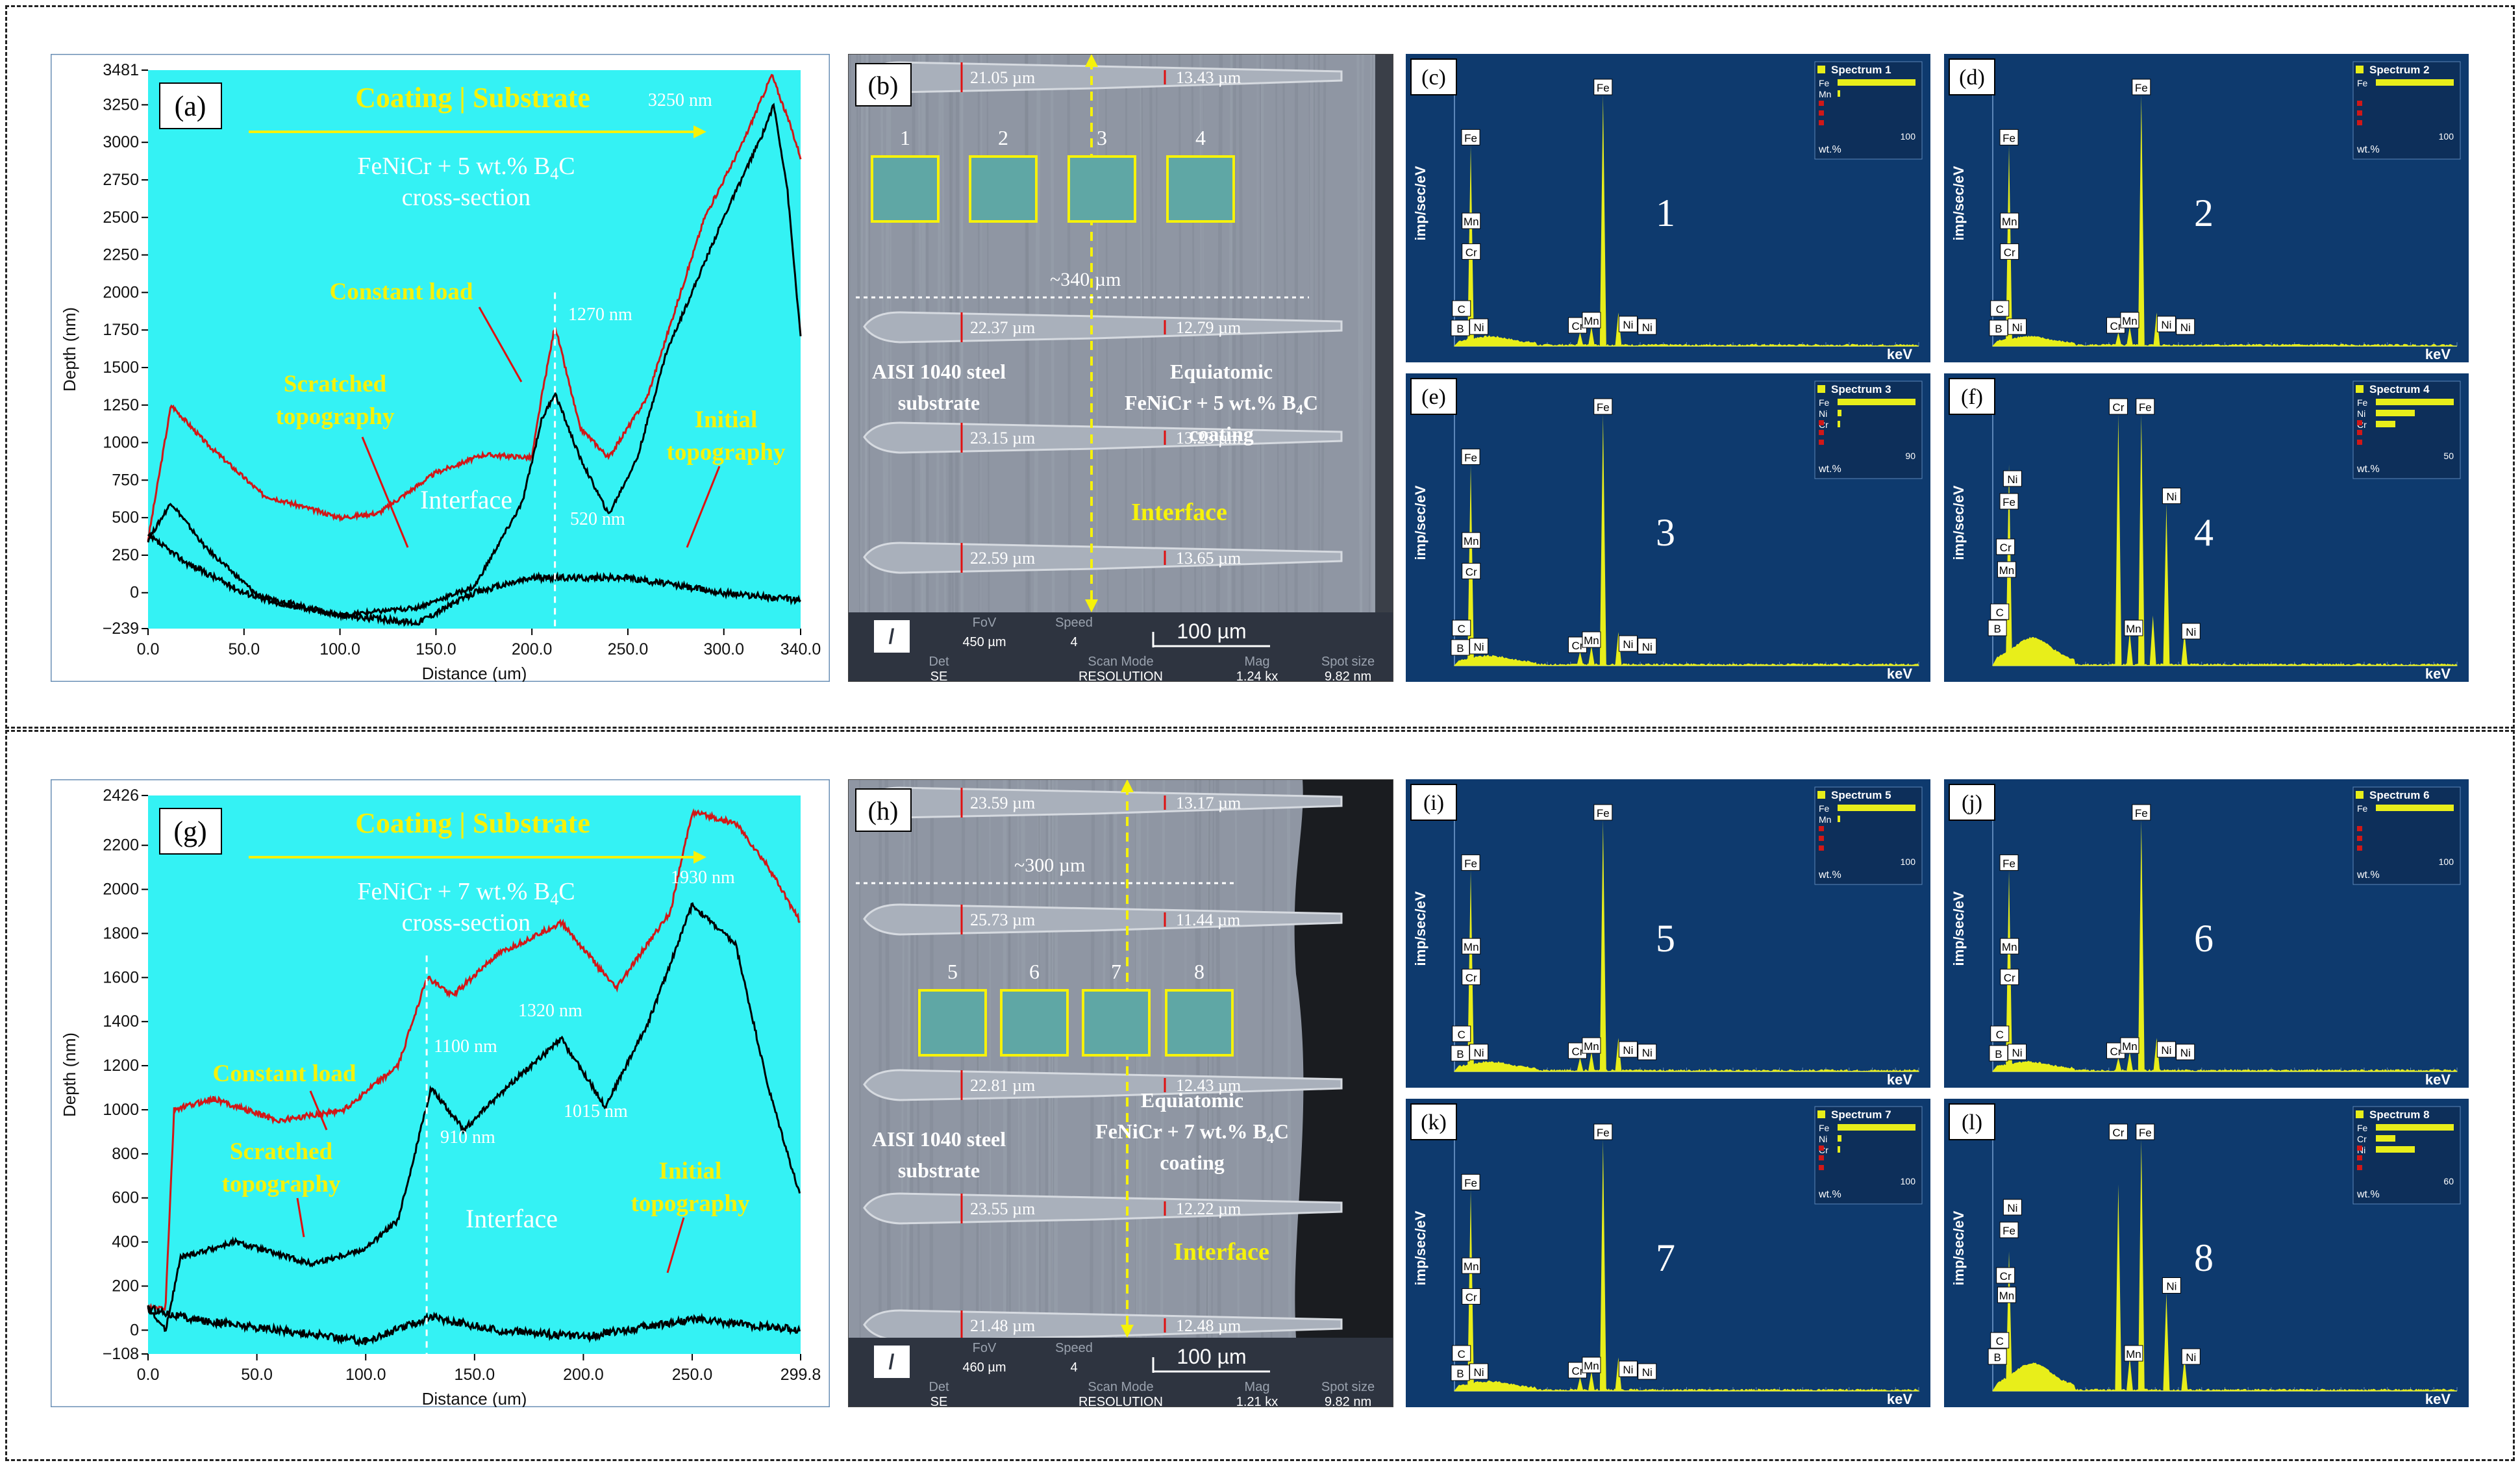  What do you see at coordinates (1179, 512) in the screenshot?
I see `interface-label: Interface` at bounding box center [1179, 512].